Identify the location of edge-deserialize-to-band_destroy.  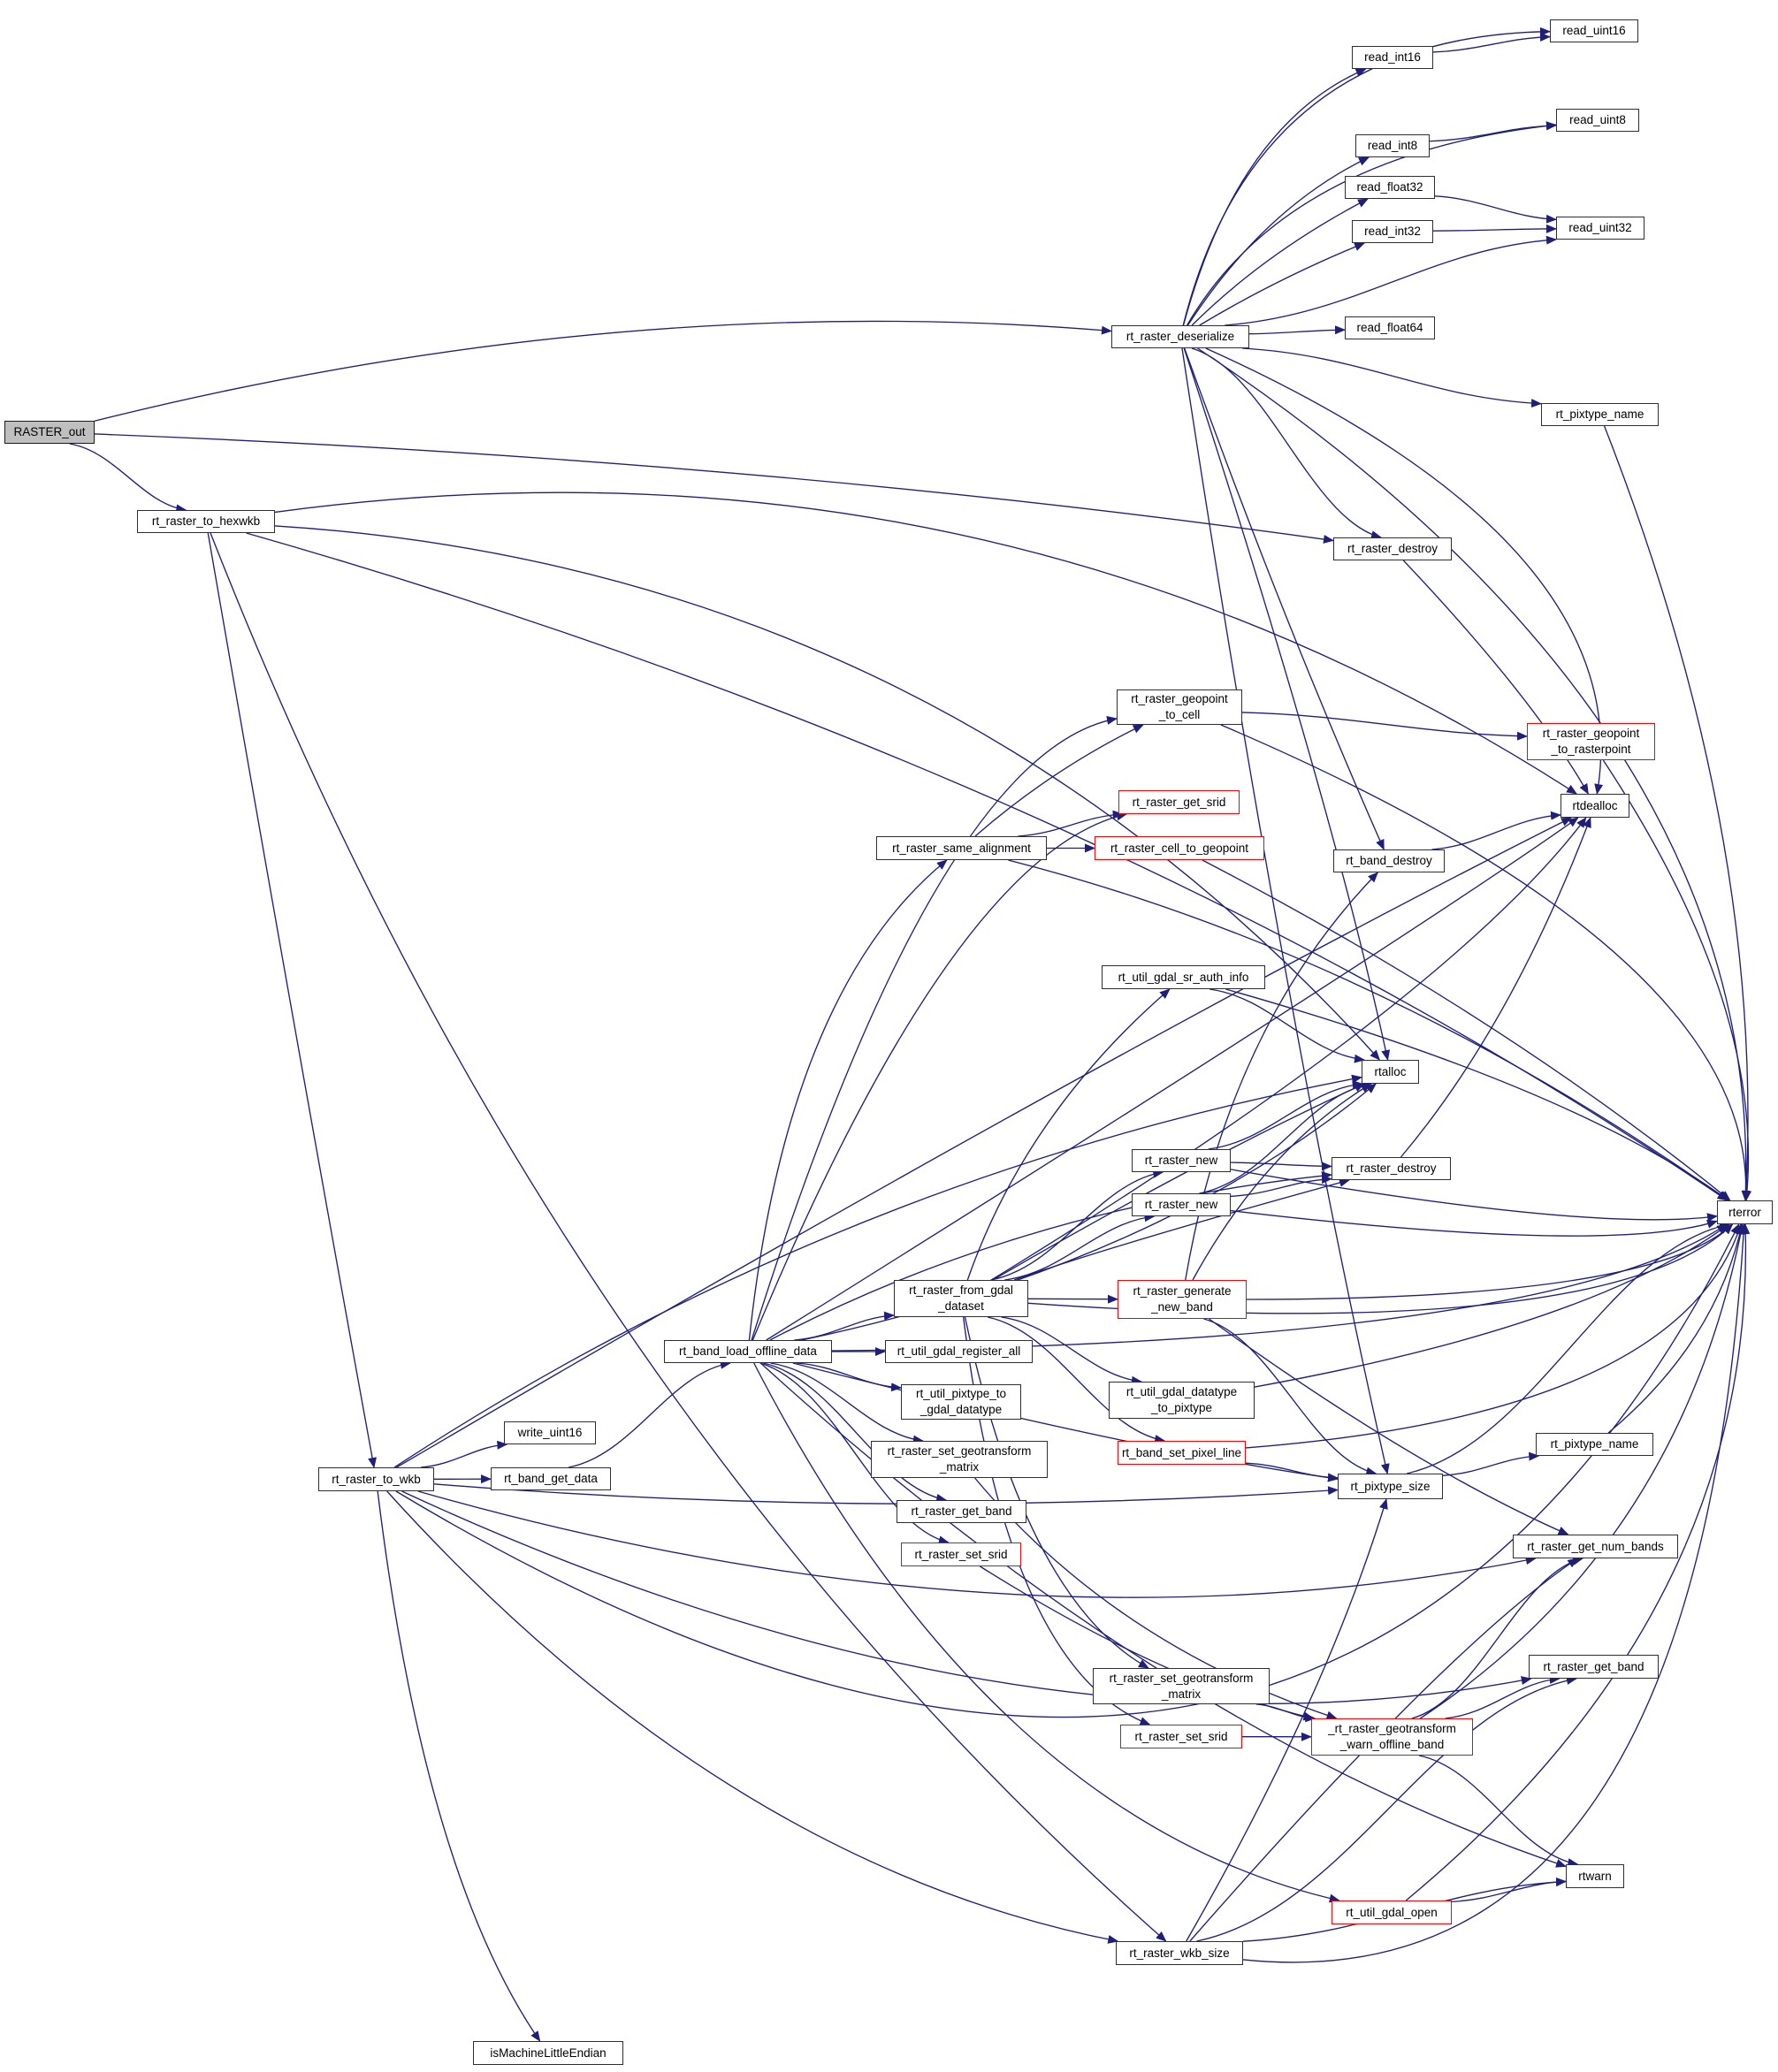
(1284, 598).